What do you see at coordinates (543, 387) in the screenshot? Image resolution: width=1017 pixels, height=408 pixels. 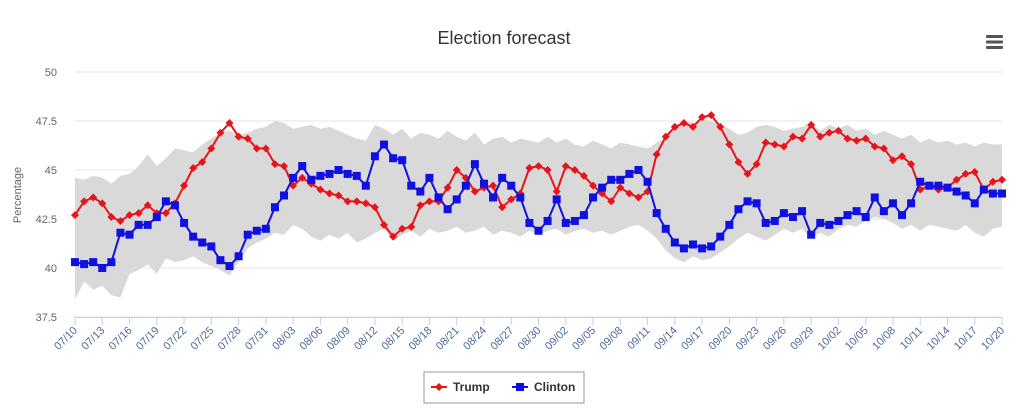 I see `legend-item-clinton: Clinton` at bounding box center [543, 387].